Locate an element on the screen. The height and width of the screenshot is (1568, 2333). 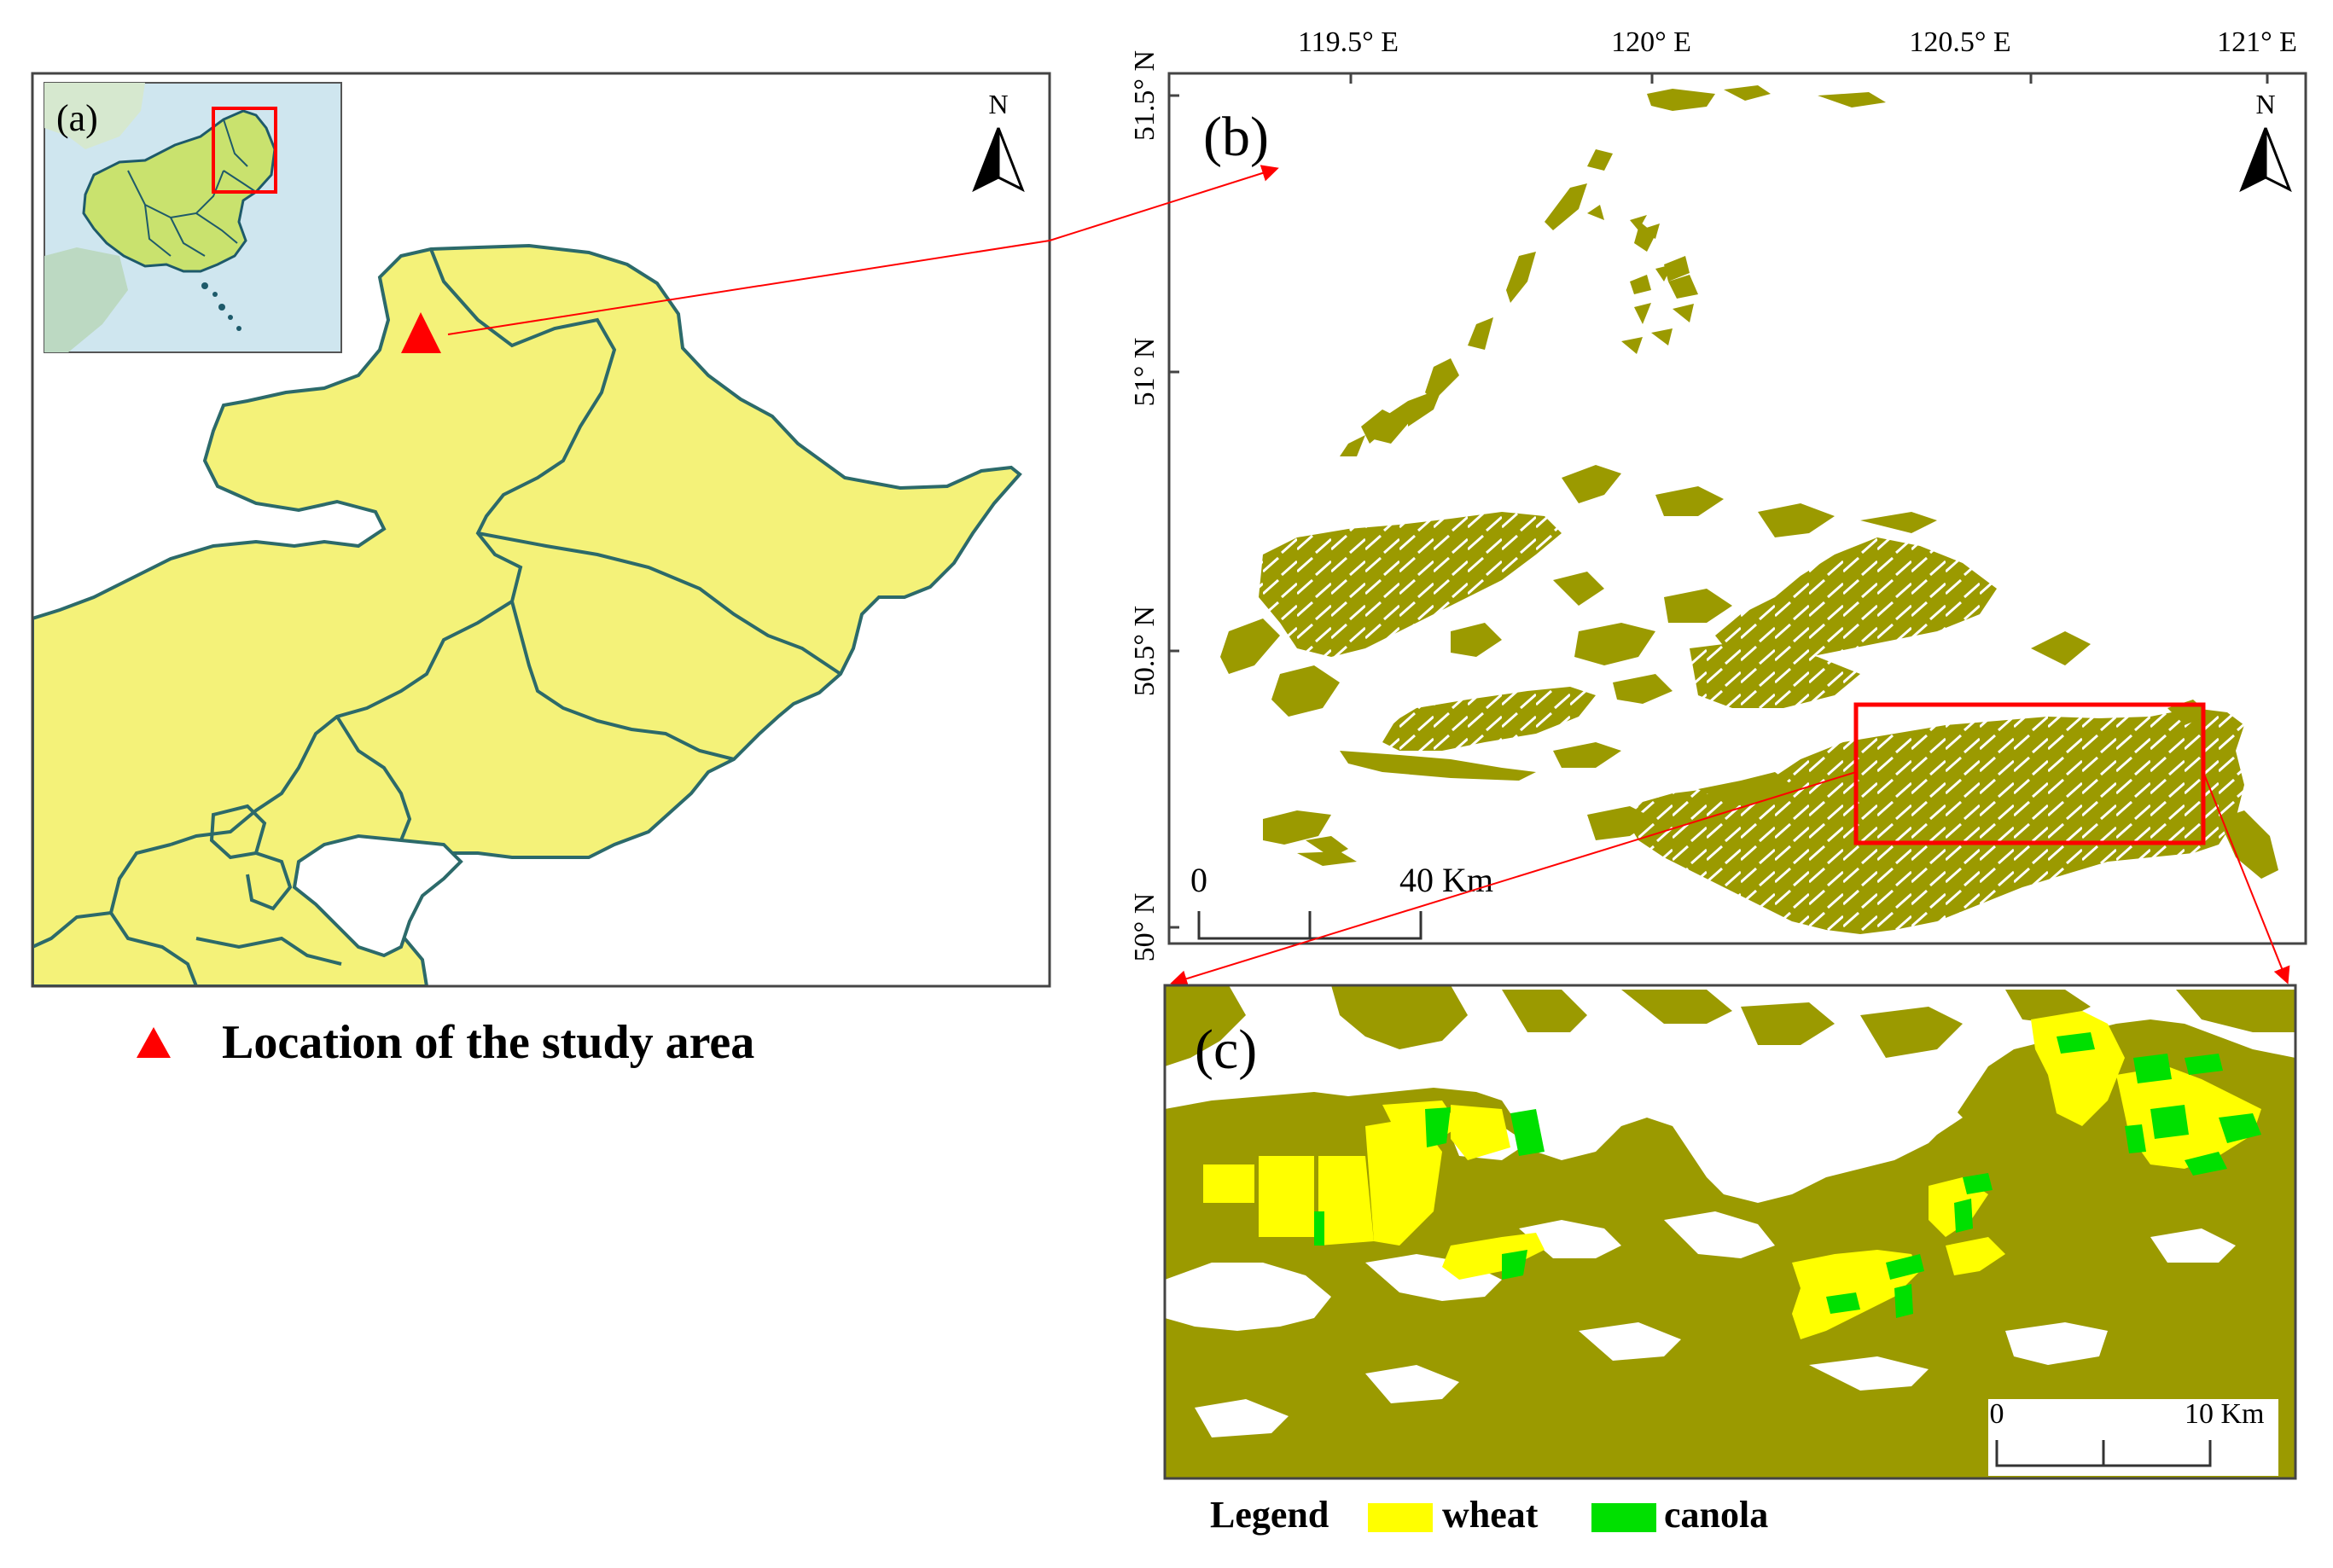
cropland-middle is located at coordinates (1655, 623).